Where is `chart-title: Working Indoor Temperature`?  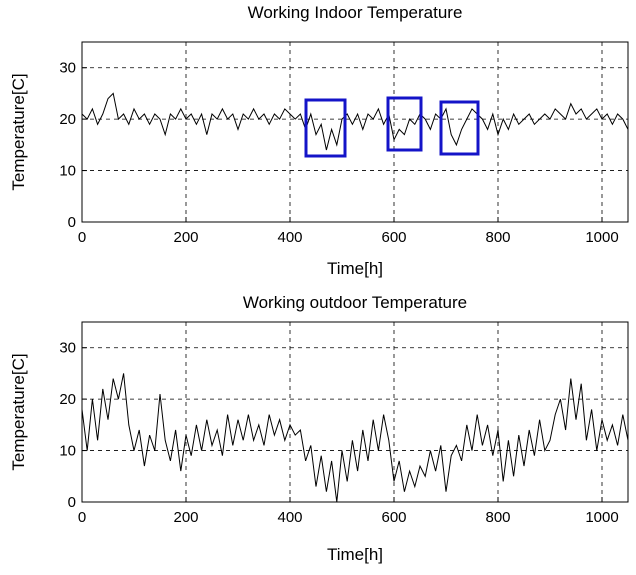
chart-title: Working Indoor Temperature is located at coordinates (355, 12).